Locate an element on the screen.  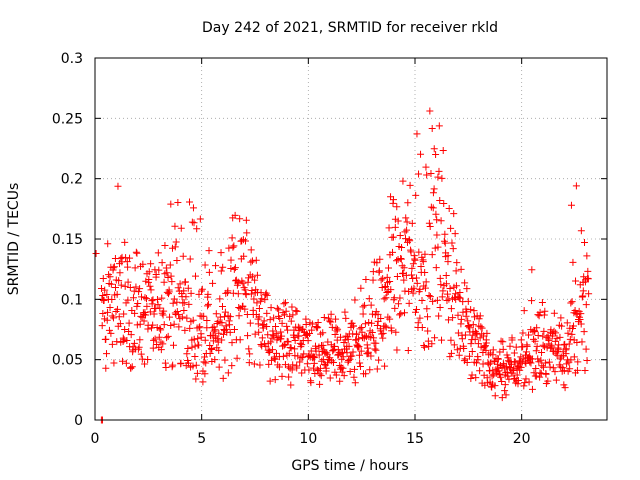
y-tick-label: 0.3 is located at coordinates (72, 59).